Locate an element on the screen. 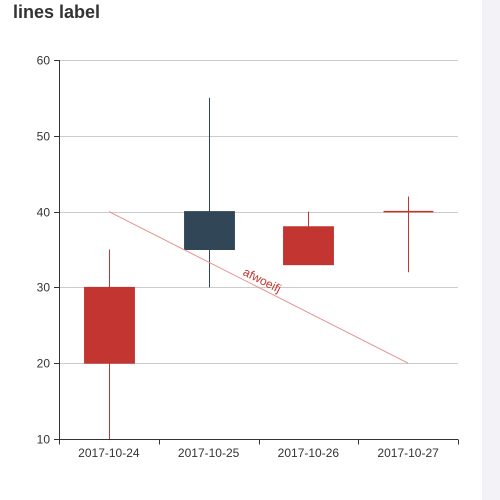 This screenshot has height=500, width=500. x-tick-label: 2017-10-27 is located at coordinates (408, 453).